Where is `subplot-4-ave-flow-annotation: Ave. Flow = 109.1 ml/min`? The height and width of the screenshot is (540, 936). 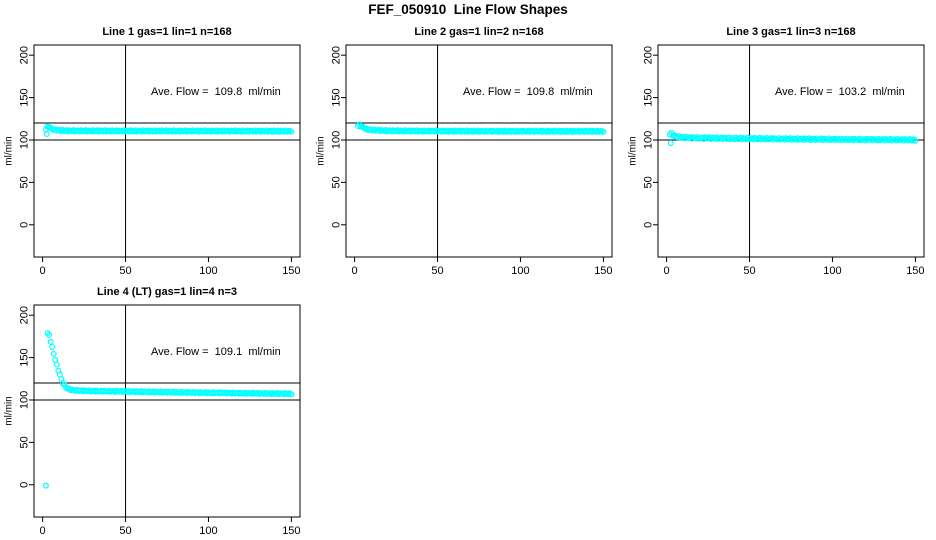 subplot-4-ave-flow-annotation: Ave. Flow = 109.1 ml/min is located at coordinates (216, 352).